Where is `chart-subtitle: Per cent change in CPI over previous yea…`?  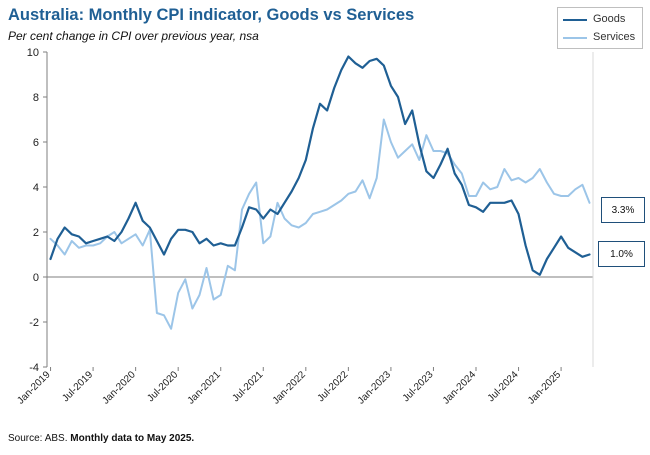
chart-subtitle: Per cent change in CPI over previous yea… is located at coordinates (133, 36).